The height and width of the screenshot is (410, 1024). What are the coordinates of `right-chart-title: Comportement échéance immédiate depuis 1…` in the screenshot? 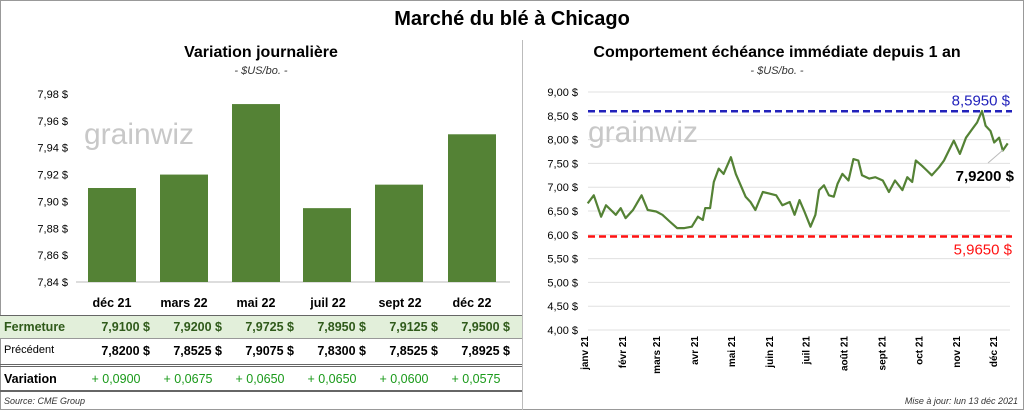 It's located at (777, 52).